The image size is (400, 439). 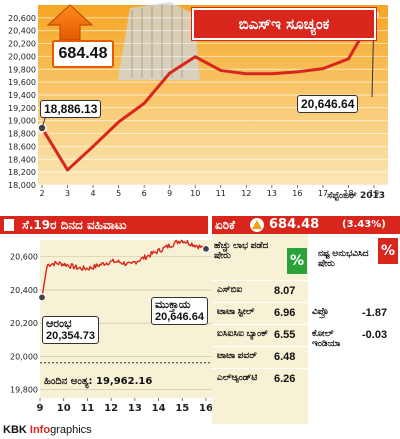 I want to click on intraday-x-ticks: 9 10 11 12 13 14 15 16, so click(x=125, y=406).